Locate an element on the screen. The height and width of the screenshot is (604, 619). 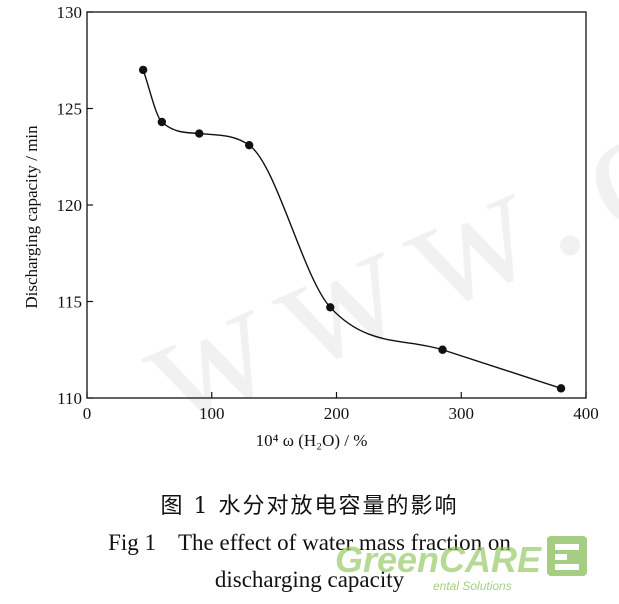
x-tick-label: 300 is located at coordinates (462, 413).